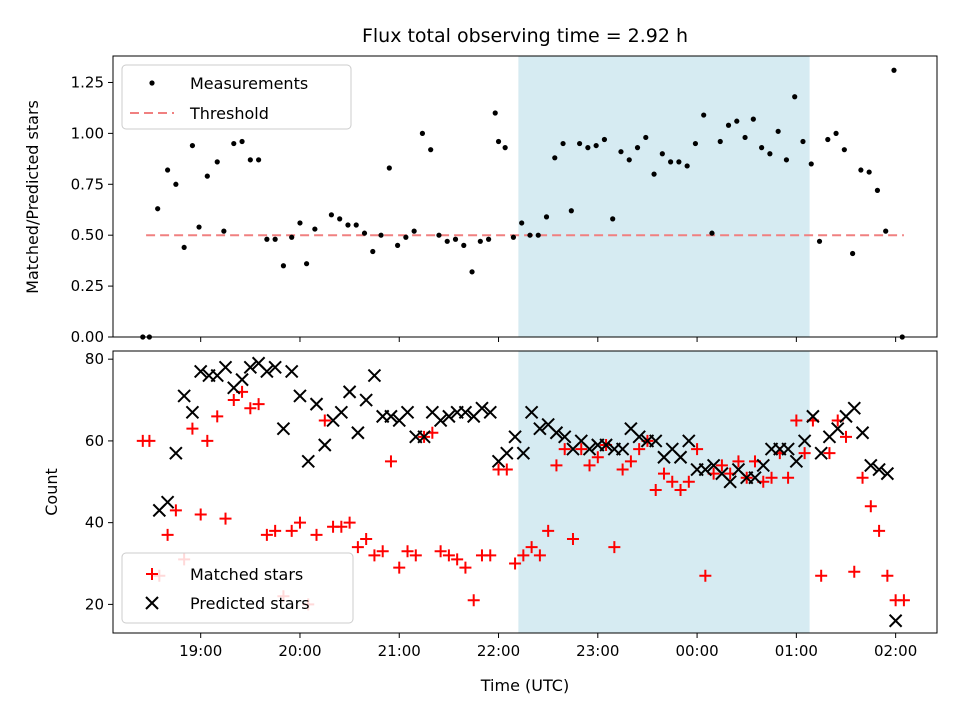  I want to click on x-tick-label: 20:00, so click(299, 651).